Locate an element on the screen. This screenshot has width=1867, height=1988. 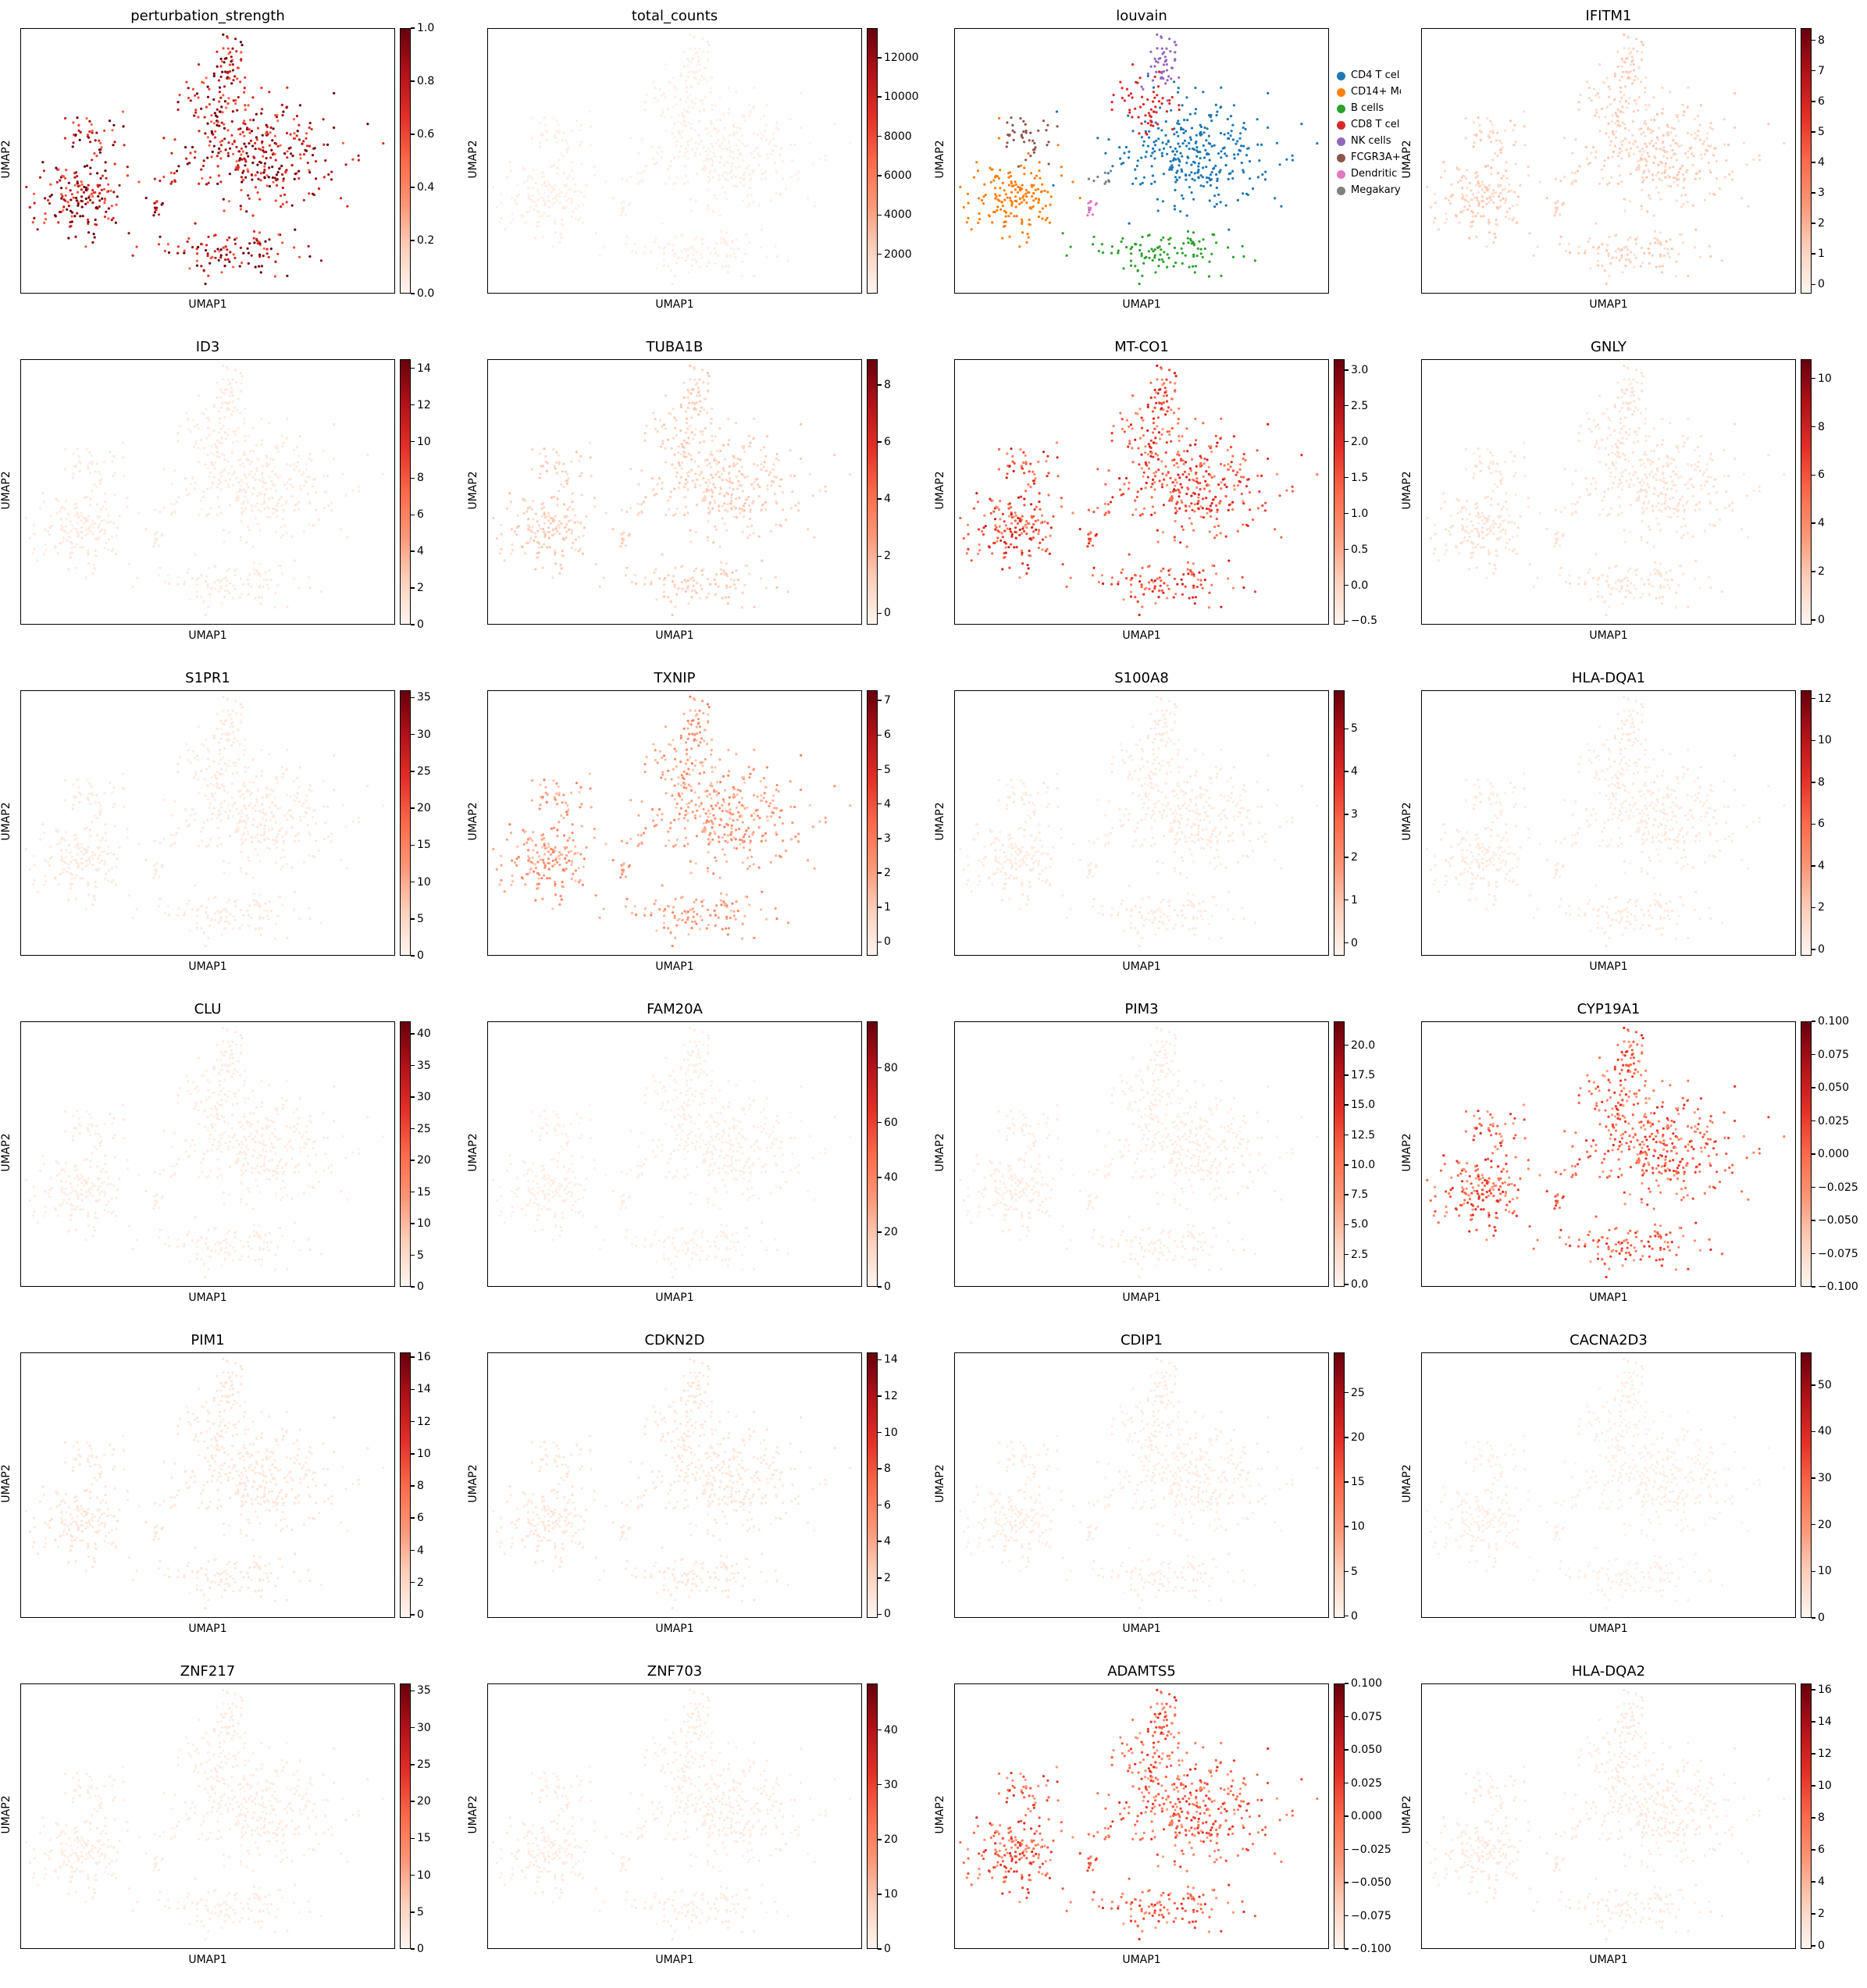
x-axis-label: UMAP1 is located at coordinates (1141, 304).